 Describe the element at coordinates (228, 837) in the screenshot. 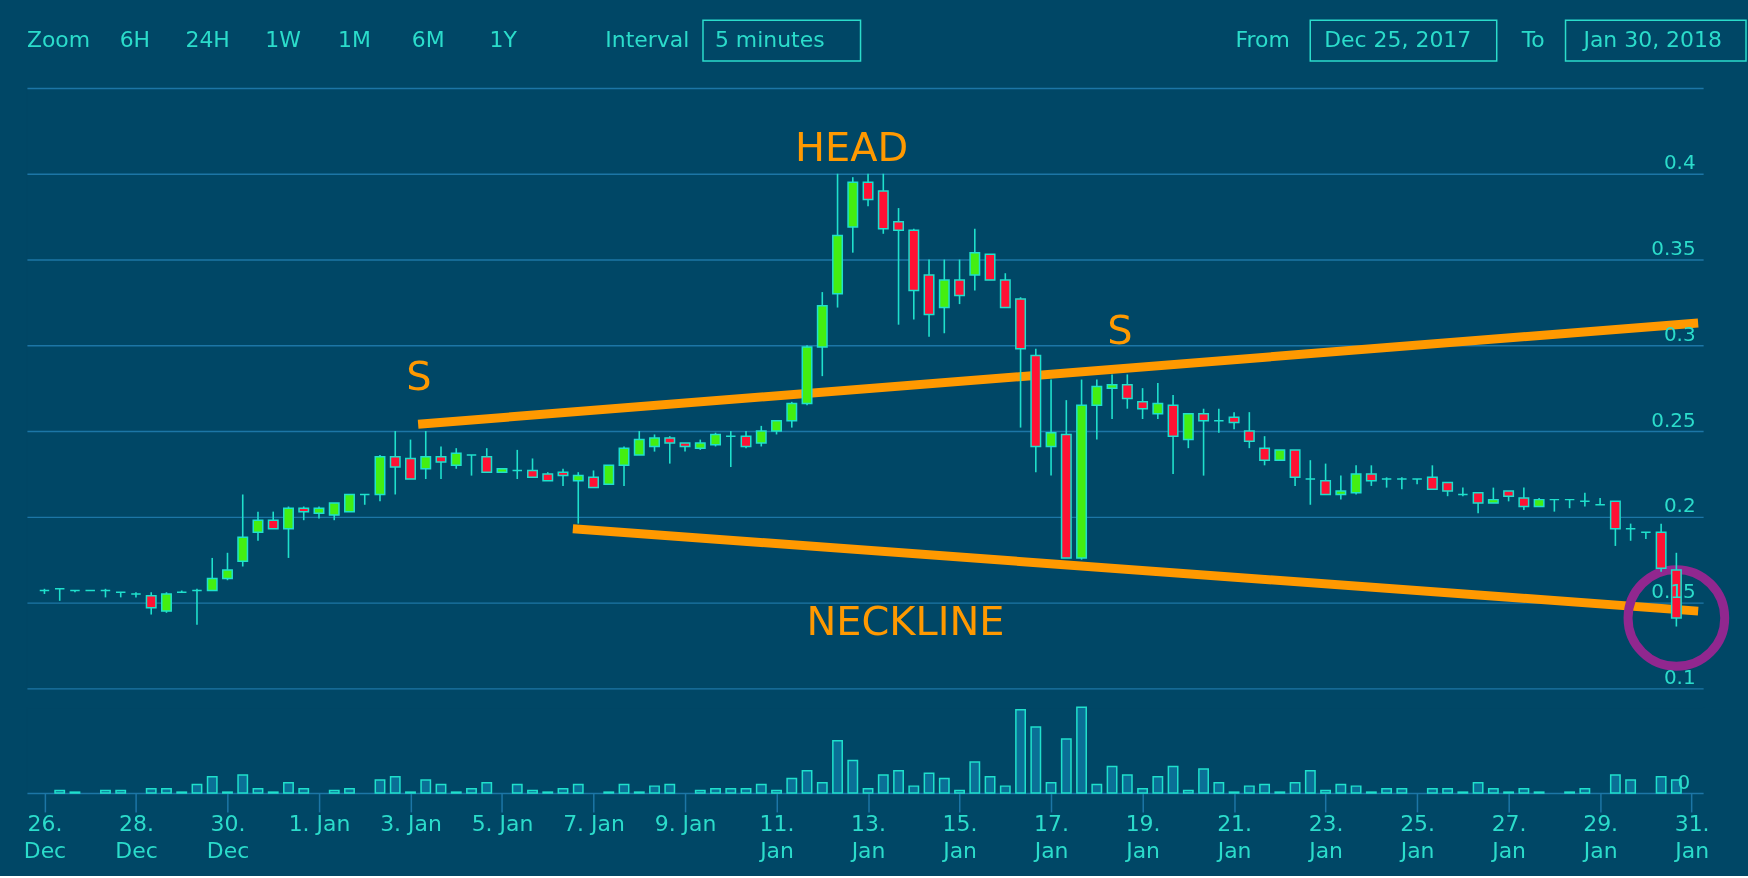

I see `x-tick-label: 30. Dec` at that location.